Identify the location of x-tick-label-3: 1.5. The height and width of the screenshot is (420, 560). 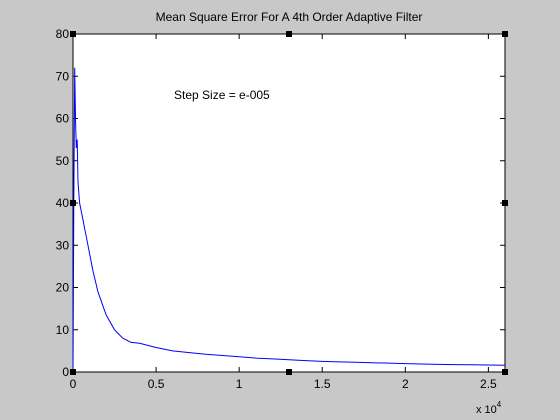
(322, 384).